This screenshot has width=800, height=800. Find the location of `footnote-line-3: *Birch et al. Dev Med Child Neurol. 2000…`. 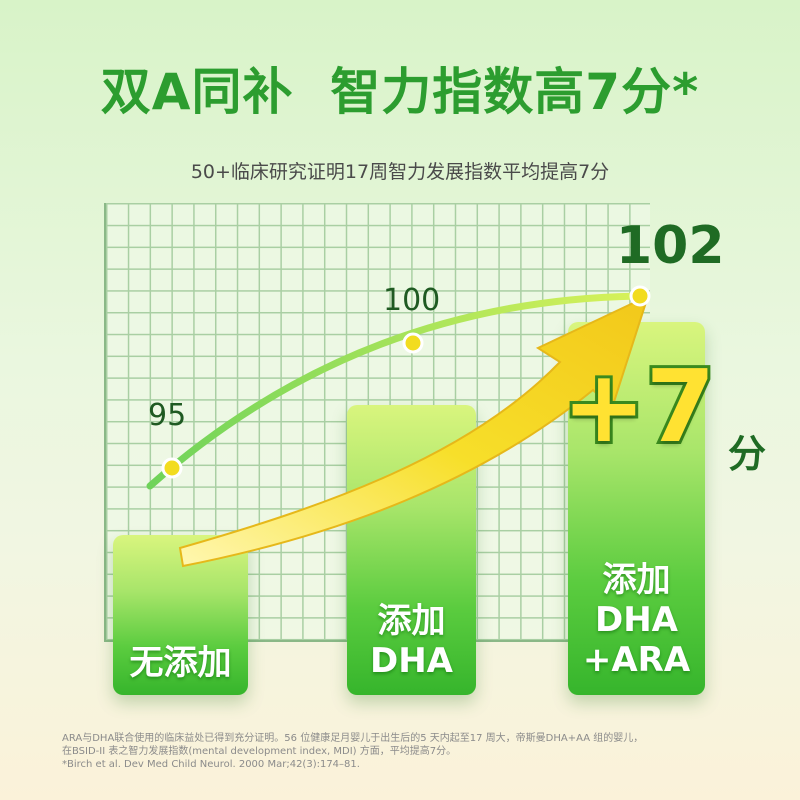

footnote-line-3: *Birch et al. Dev Med Child Neurol. 2000… is located at coordinates (211, 764).